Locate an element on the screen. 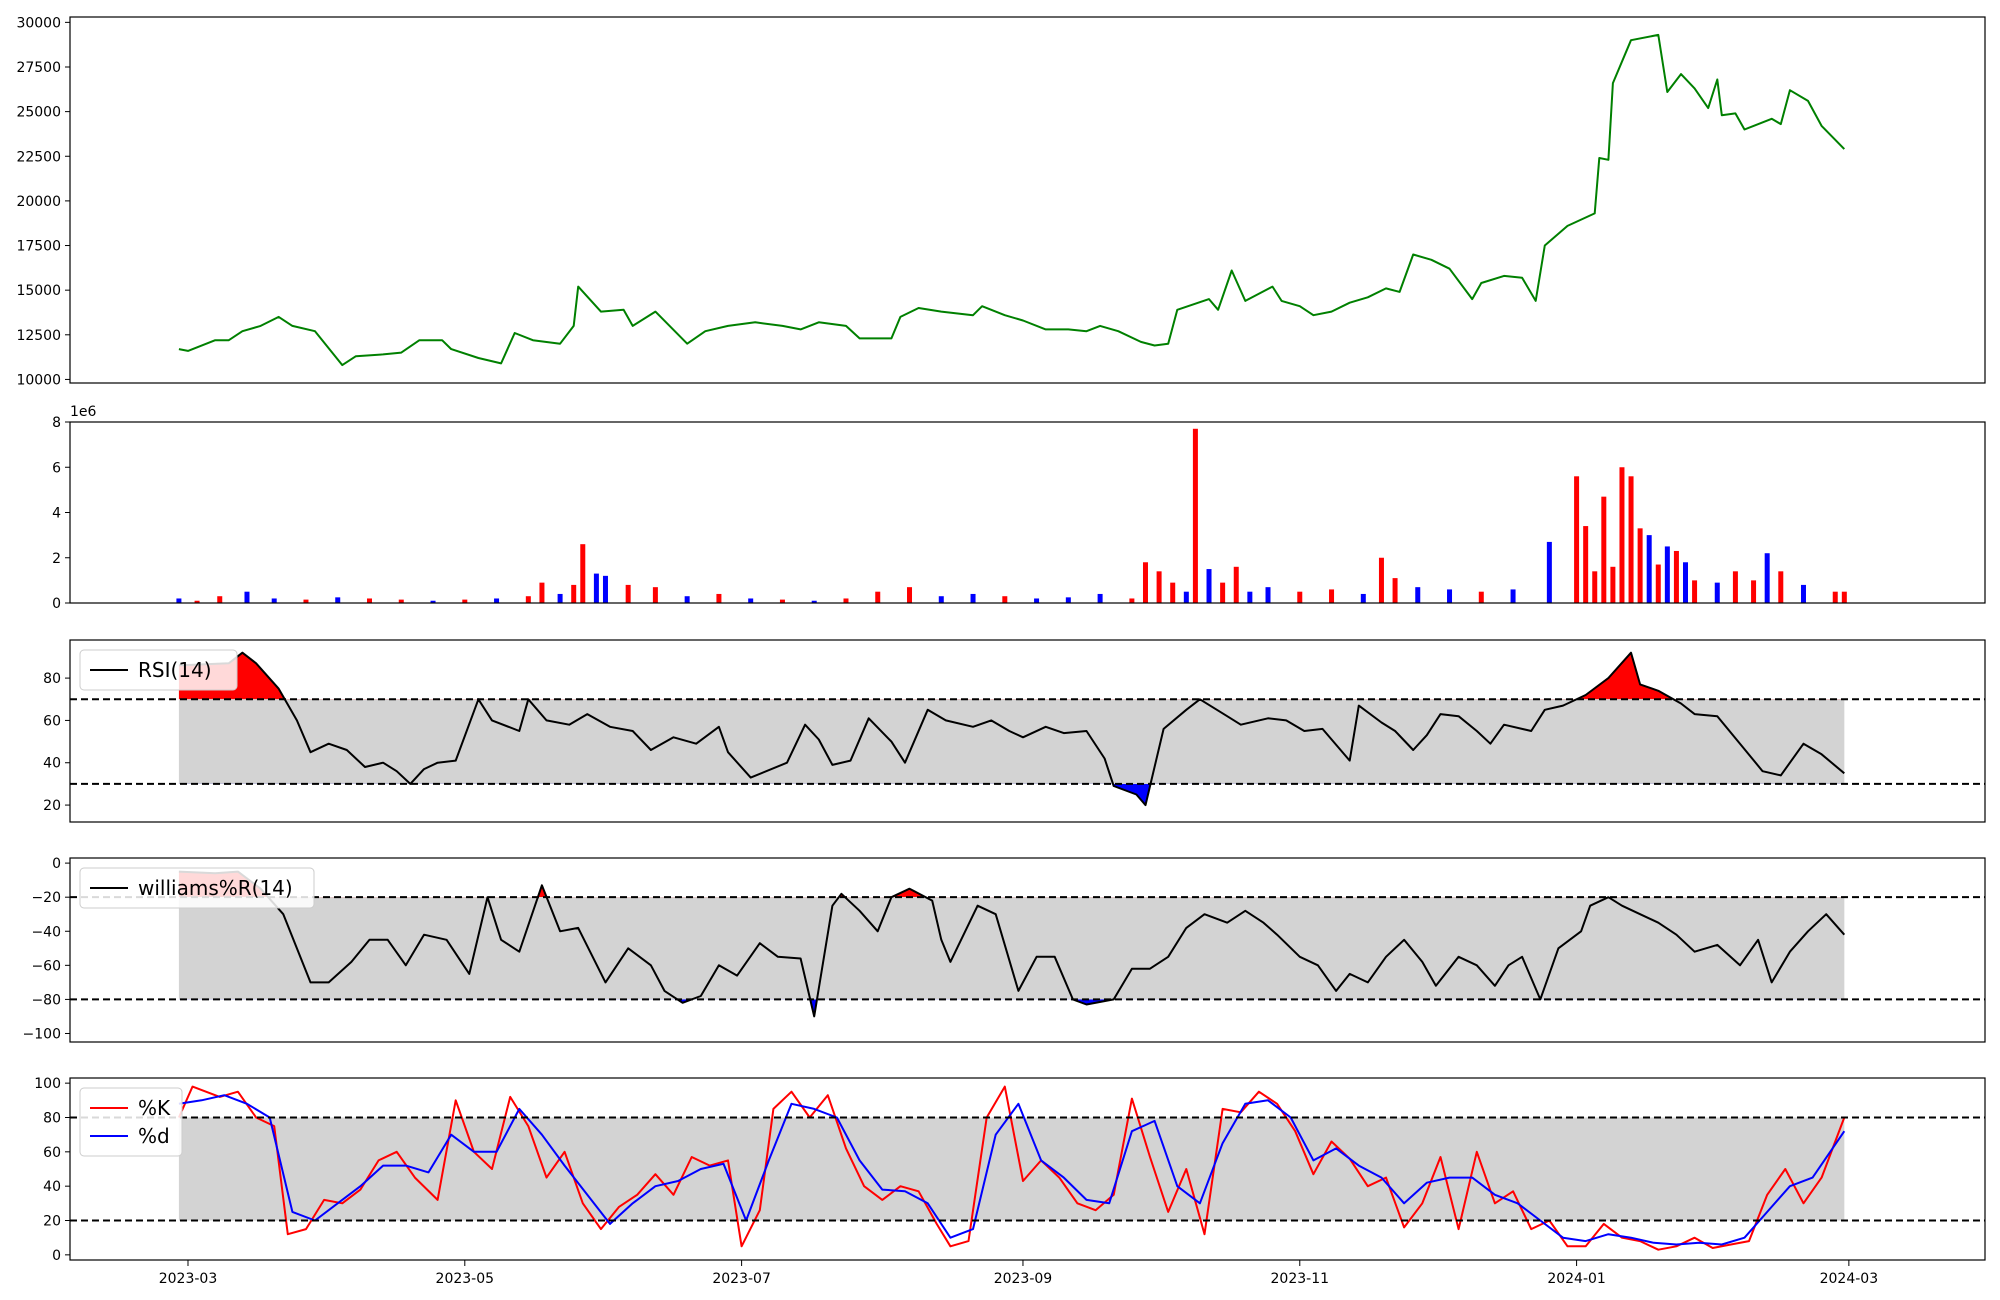 This screenshot has width=2000, height=1300. williams_r-line is located at coordinates (1012, 944).